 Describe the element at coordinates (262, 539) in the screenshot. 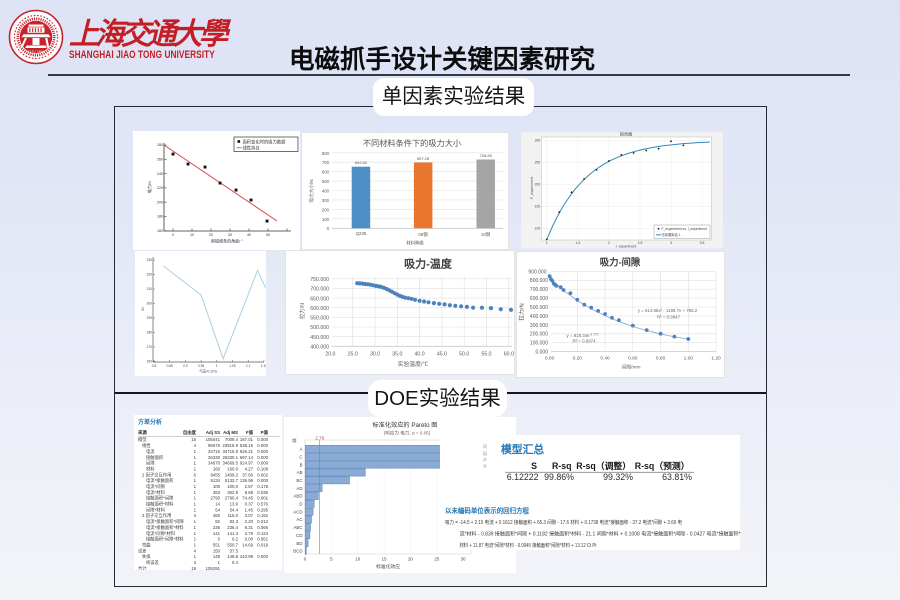

I see `svg-text: 0.951` at that location.